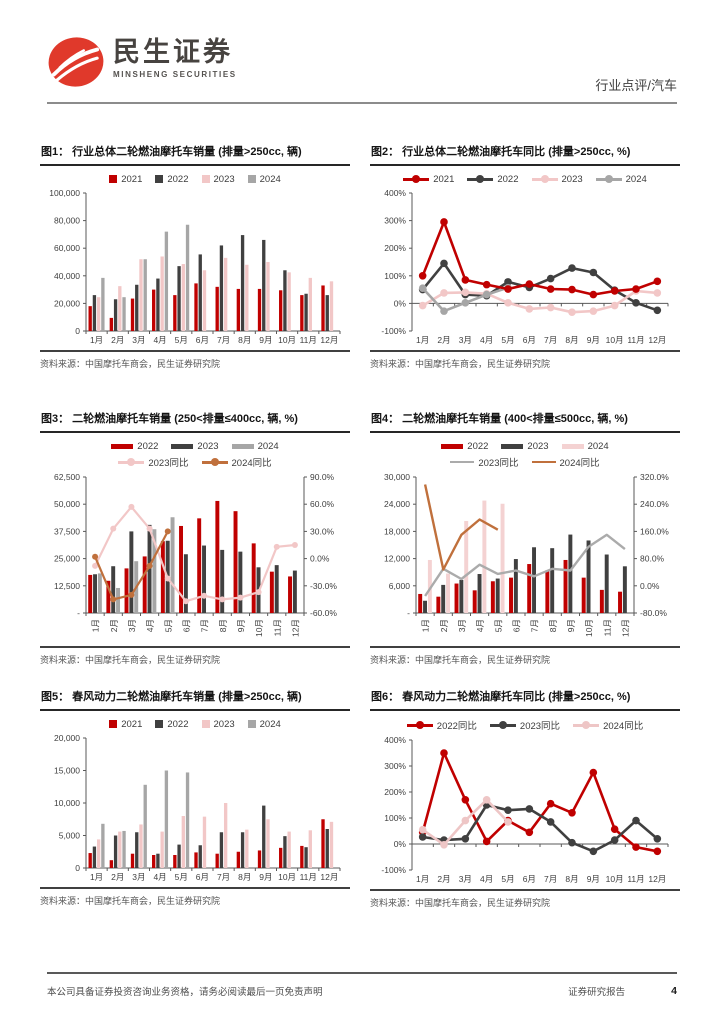 Image resolution: width=724 pixels, height=1024 pixels. I want to click on svg-text: 2月, so click(117, 877).